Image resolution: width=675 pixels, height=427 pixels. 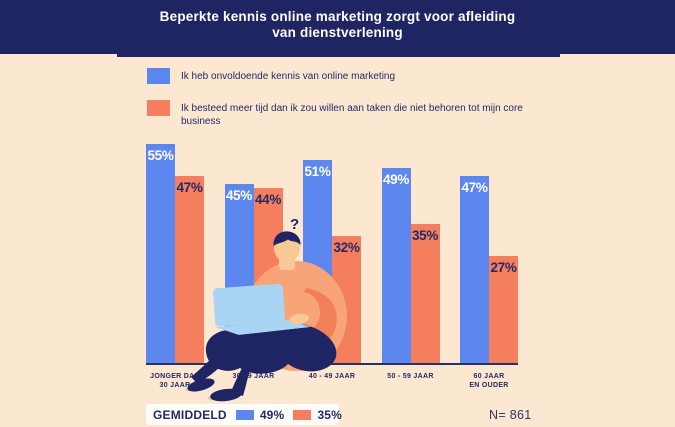 I want to click on axis-category-label: 40 - 49 JAAR, so click(x=332, y=376).